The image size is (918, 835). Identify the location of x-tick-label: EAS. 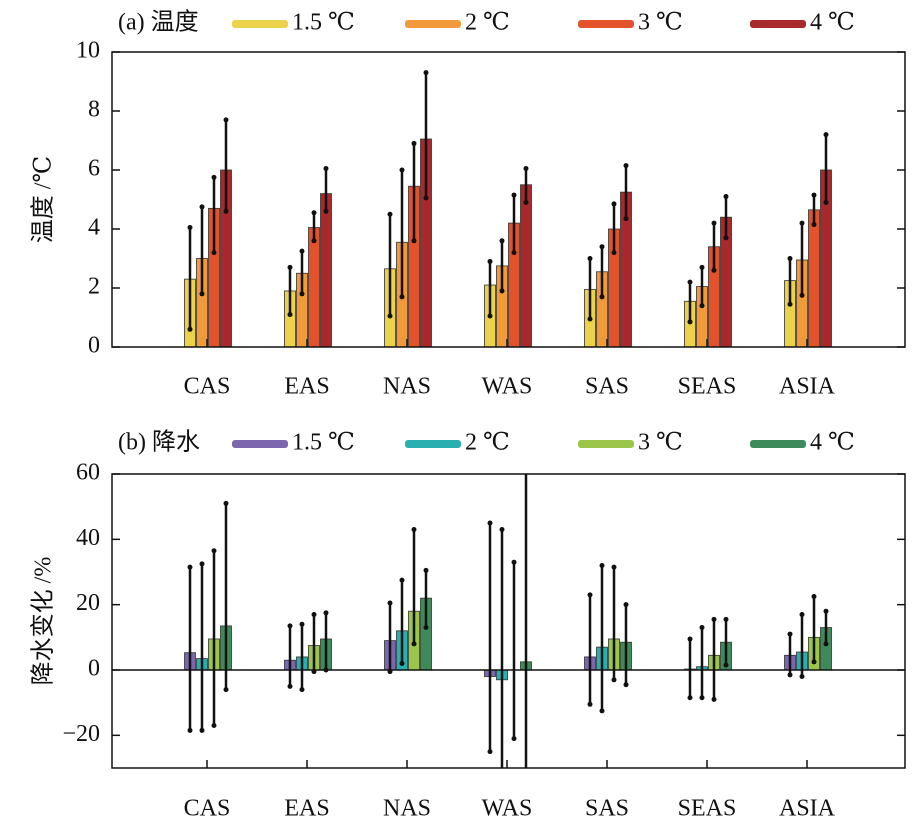
(306, 387).